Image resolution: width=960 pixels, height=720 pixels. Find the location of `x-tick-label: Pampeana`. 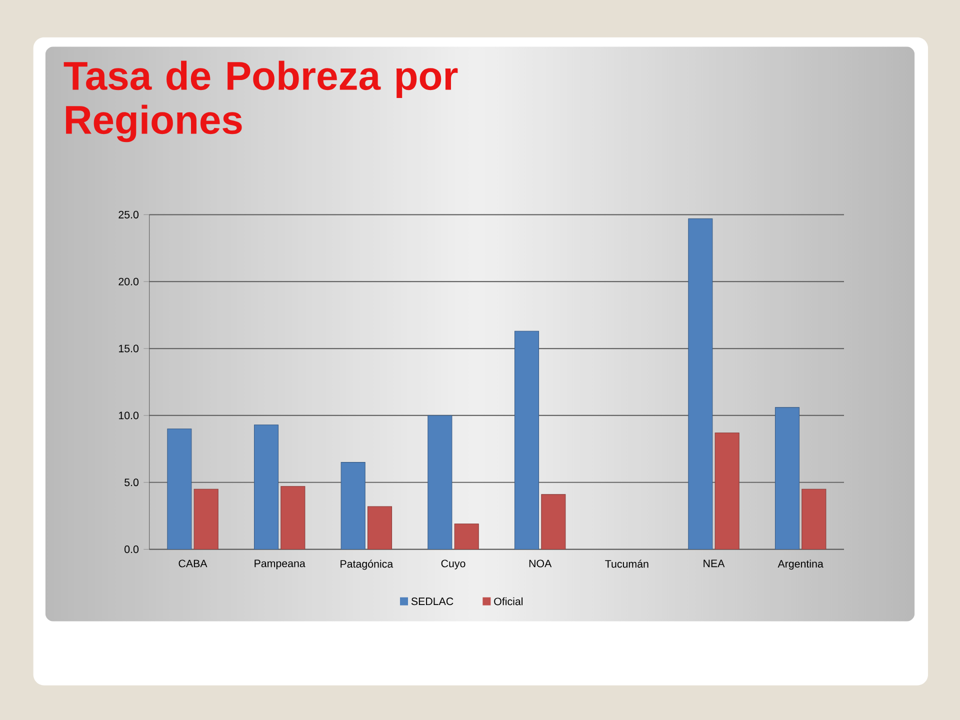

x-tick-label: Pampeana is located at coordinates (280, 565).